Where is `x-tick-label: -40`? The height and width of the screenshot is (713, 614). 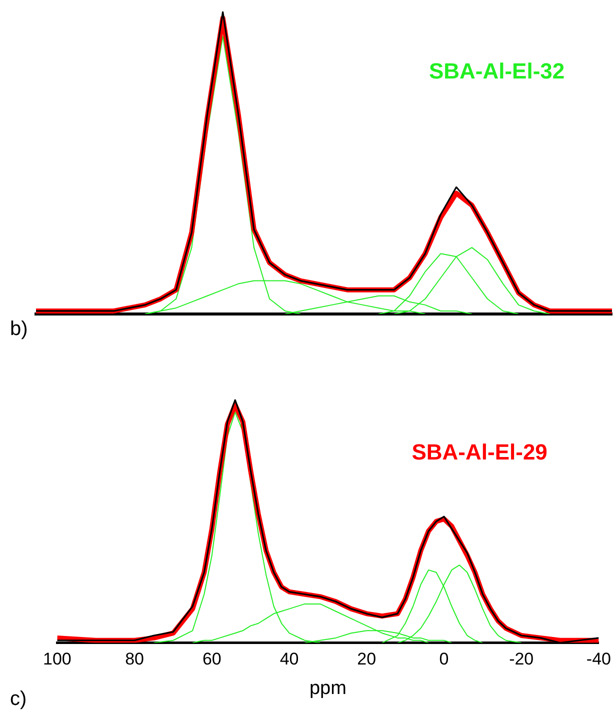
x-tick-label: -40 is located at coordinates (599, 659).